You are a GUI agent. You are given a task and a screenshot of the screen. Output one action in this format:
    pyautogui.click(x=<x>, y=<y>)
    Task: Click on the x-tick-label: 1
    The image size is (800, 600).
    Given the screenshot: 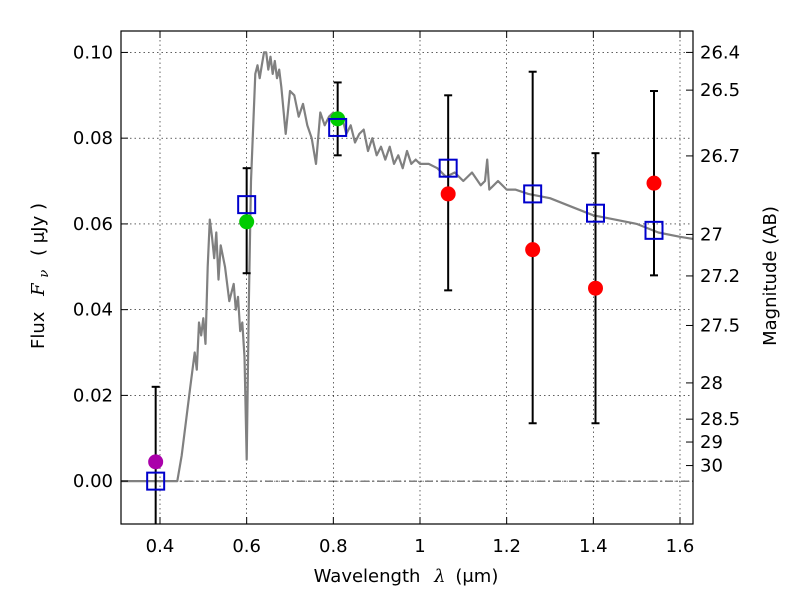 What is the action you would take?
    pyautogui.click(x=419, y=546)
    